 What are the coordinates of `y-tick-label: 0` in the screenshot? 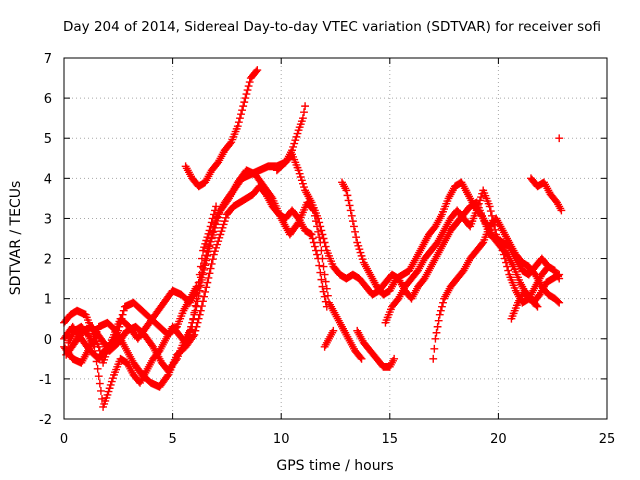 It's located at (48, 340).